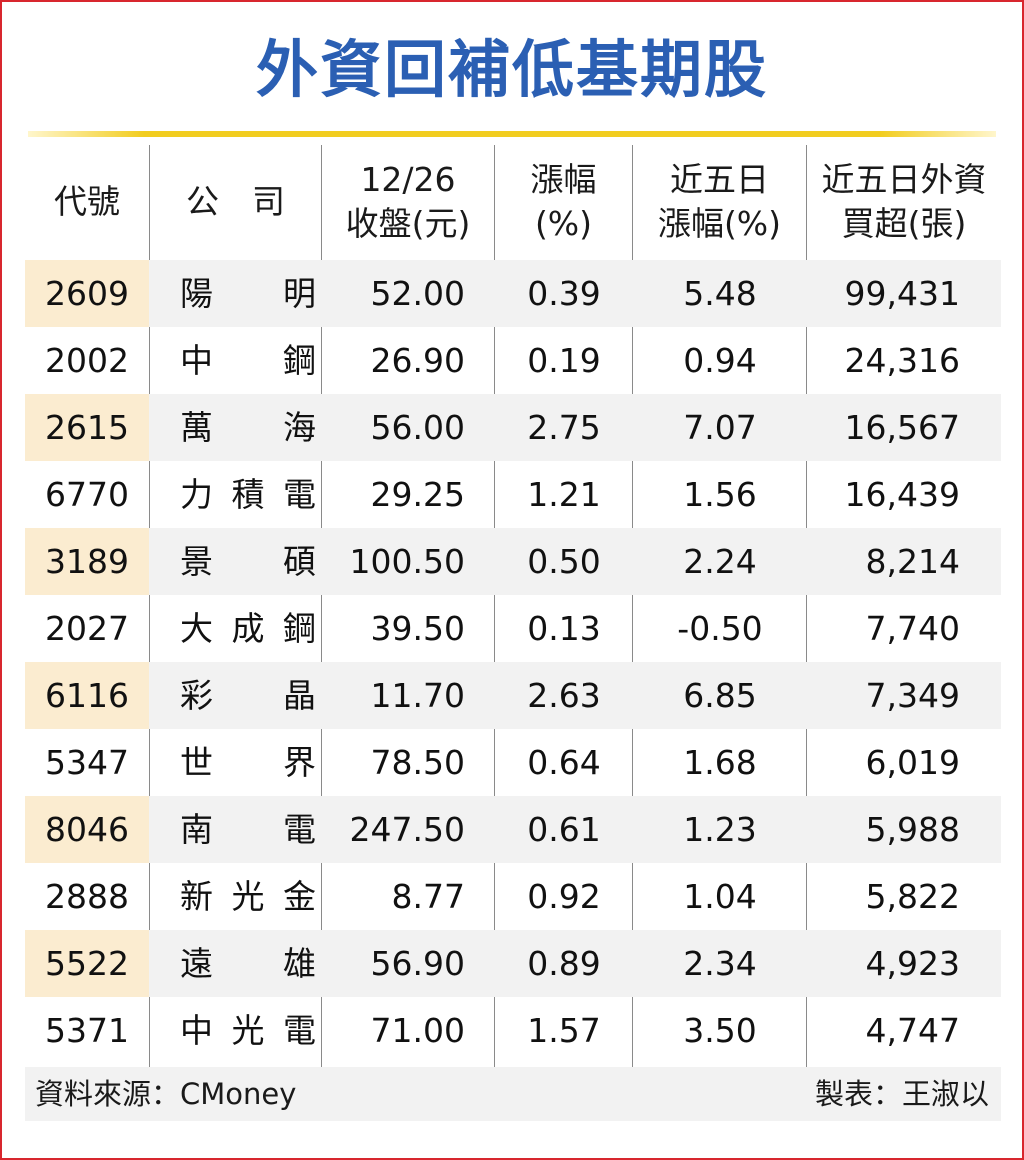  I want to click on table-row: 5522 遠 雄 56.90 0.89 2.34 4,923, so click(513, 963).